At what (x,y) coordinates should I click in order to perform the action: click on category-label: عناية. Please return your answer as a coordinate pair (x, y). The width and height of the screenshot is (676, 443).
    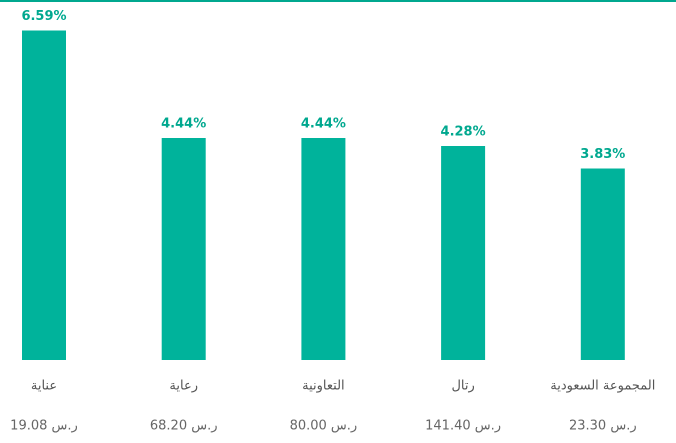
    Looking at the image, I should click on (44, 386).